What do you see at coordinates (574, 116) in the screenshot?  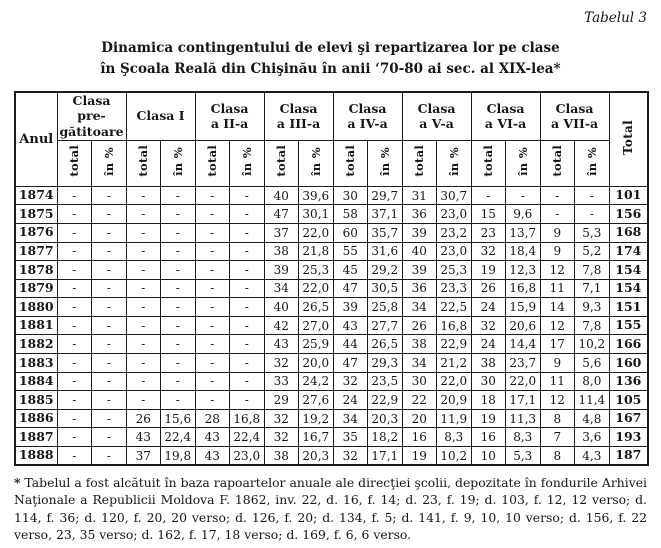 I see `column-group-header-8: Clasa a VII-a` at bounding box center [574, 116].